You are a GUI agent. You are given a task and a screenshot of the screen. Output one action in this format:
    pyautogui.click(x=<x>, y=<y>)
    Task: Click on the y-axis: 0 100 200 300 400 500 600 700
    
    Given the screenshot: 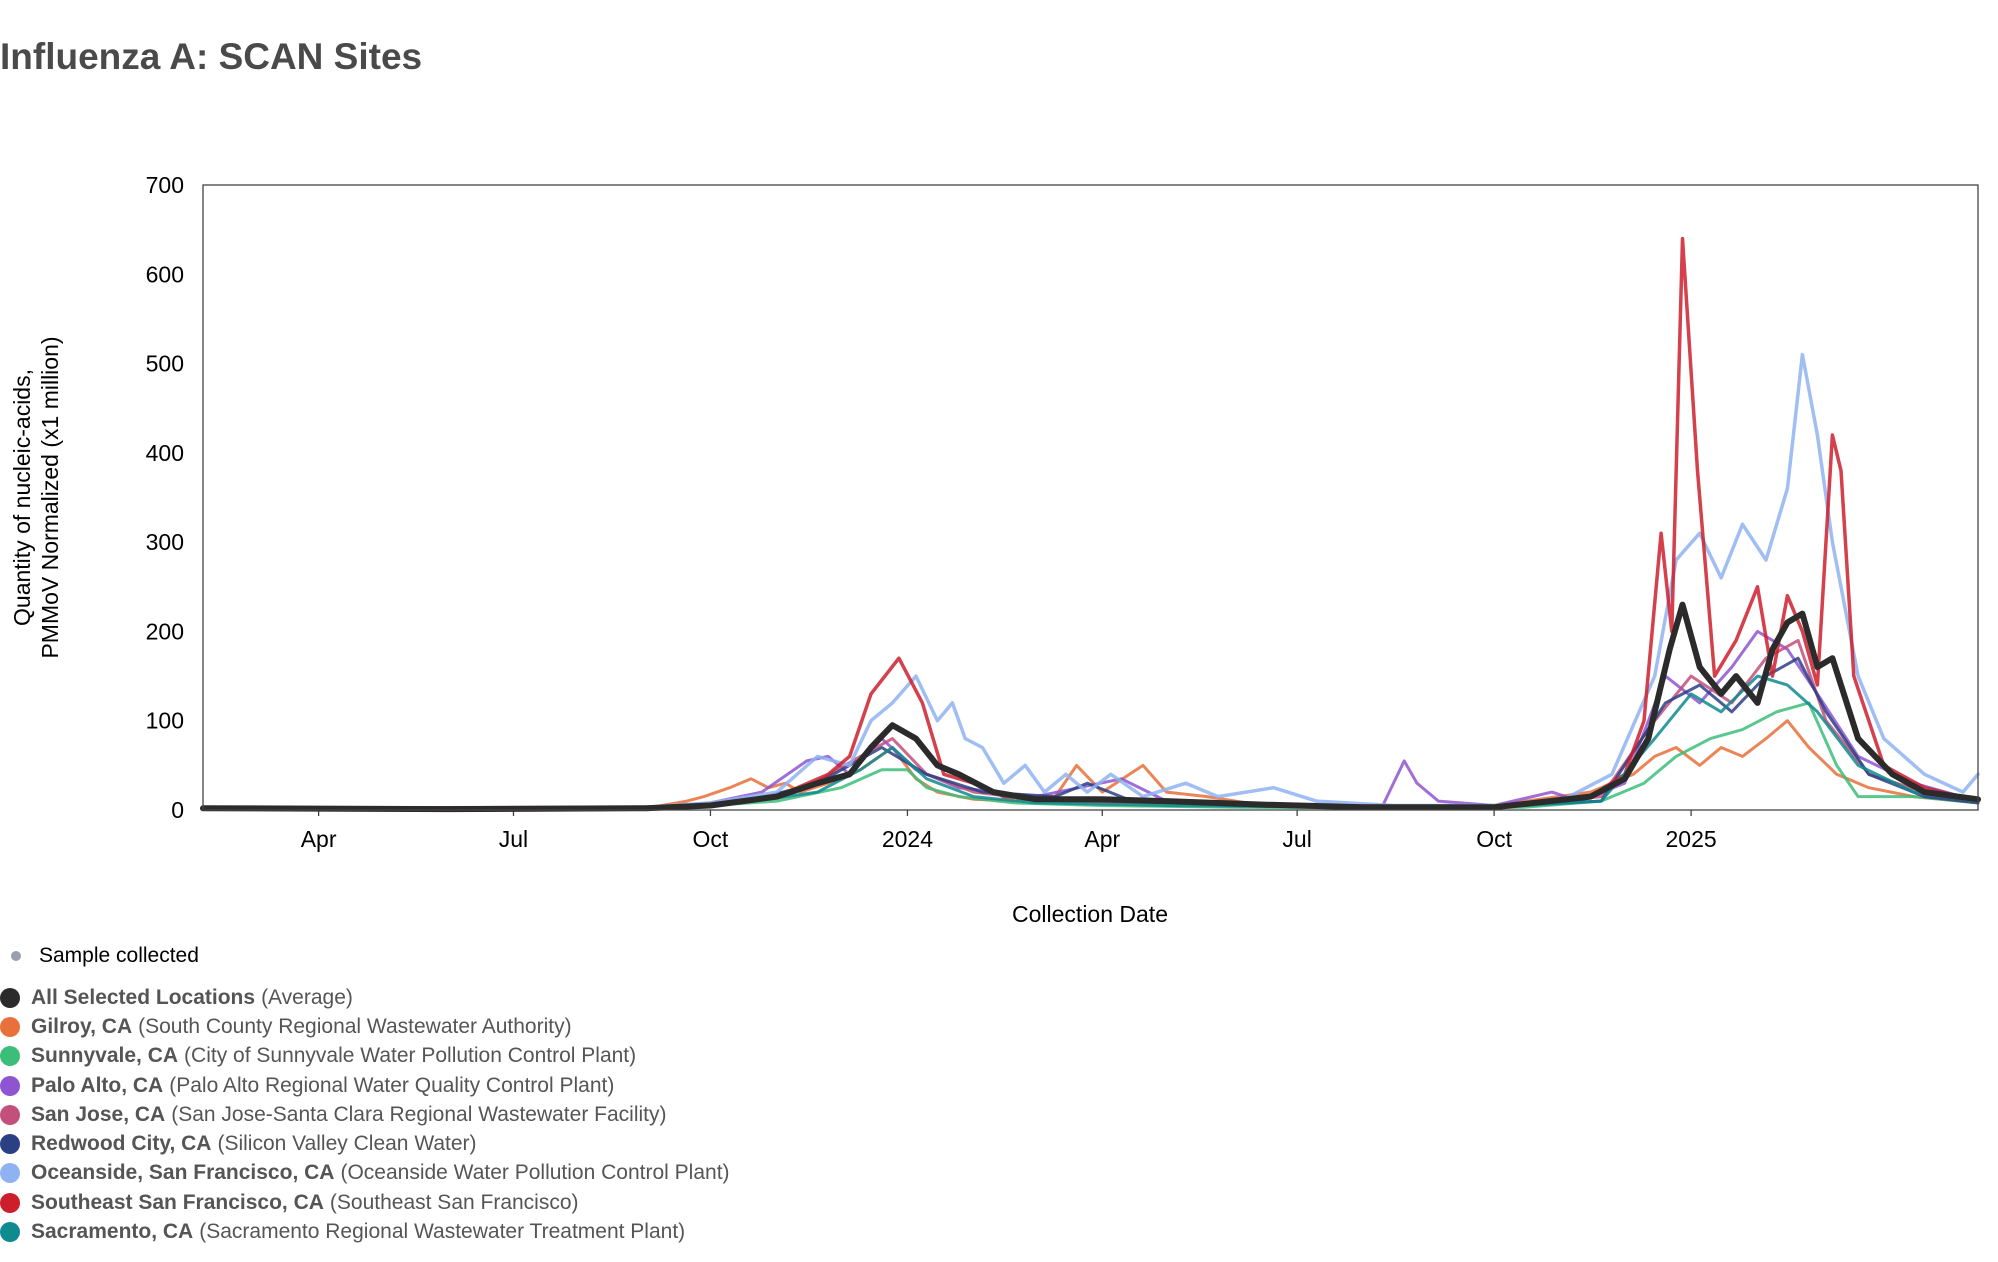 What is the action you would take?
    pyautogui.click(x=165, y=497)
    